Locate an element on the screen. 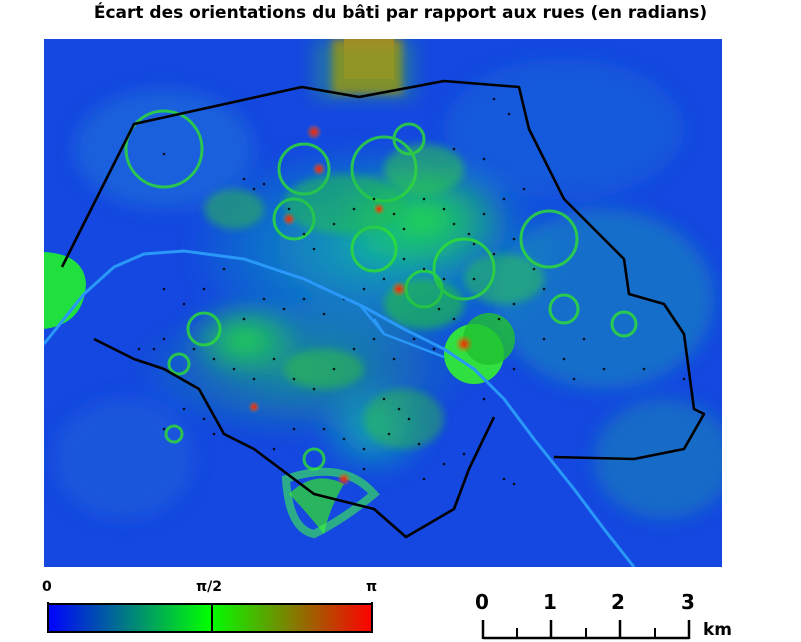 The height and width of the screenshot is (642, 801). scalebar-tick-label-1: 1 is located at coordinates (550, 602).